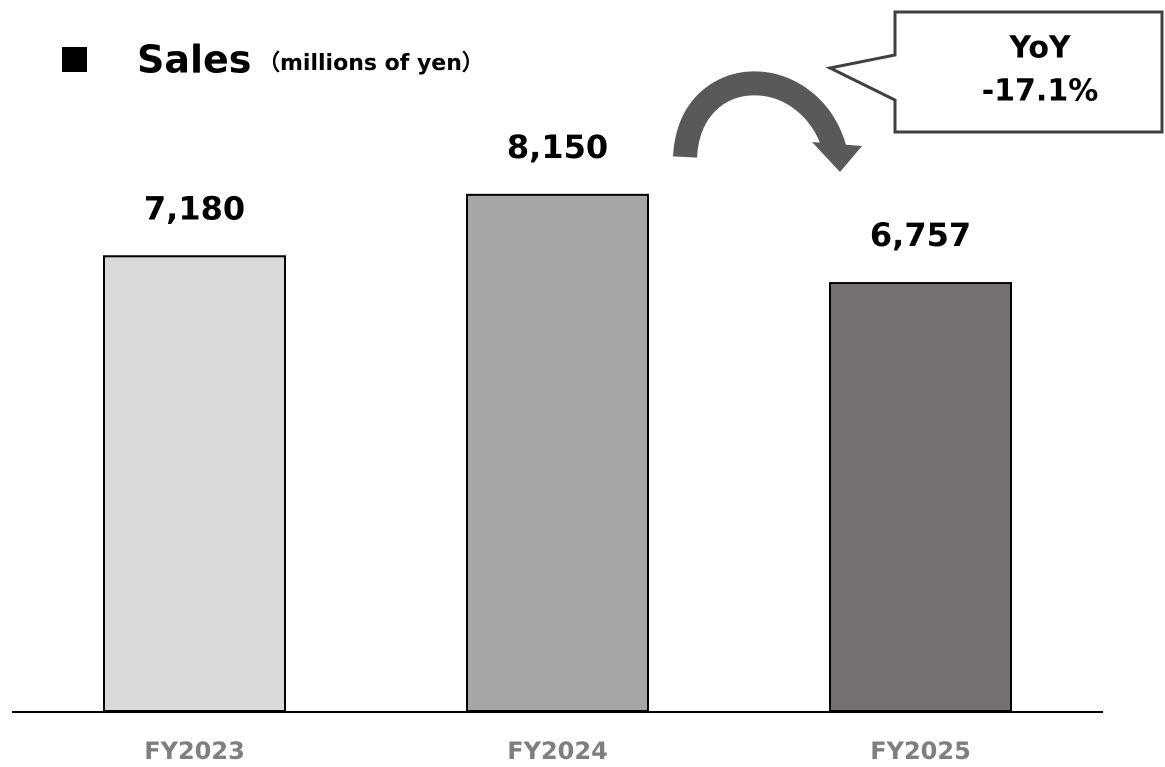  Describe the element at coordinates (1040, 48) in the screenshot. I see `callout-text: YoY` at that location.